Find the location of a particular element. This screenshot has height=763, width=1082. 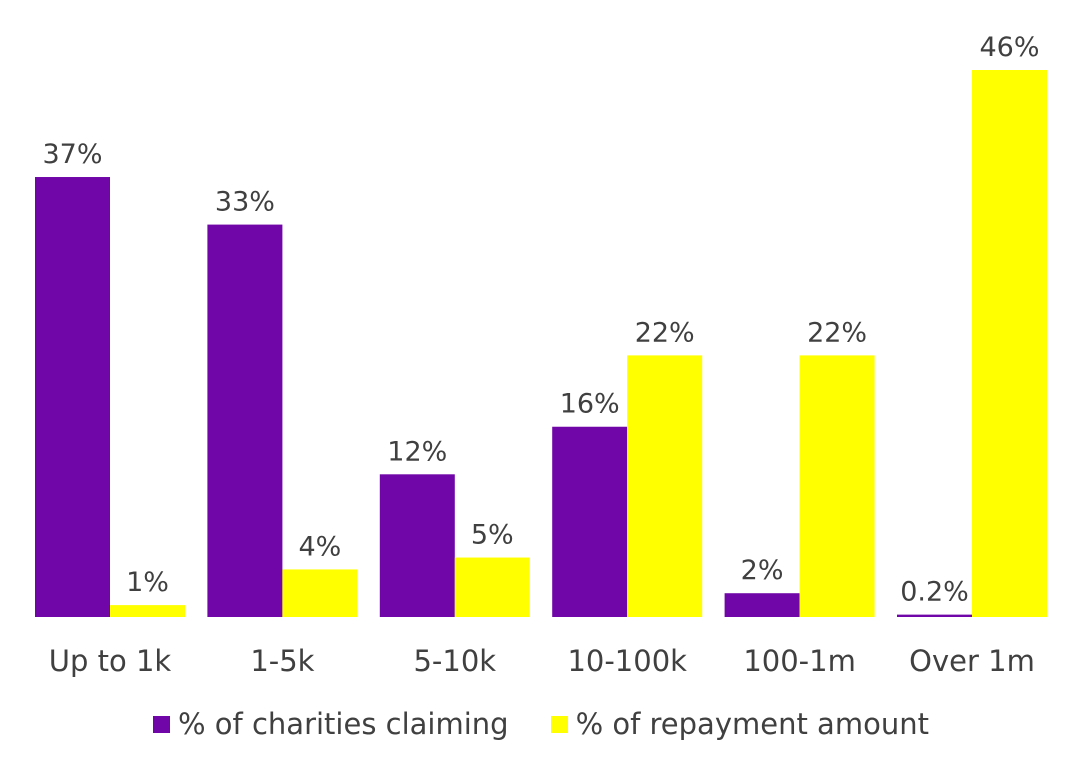

x-tick-label: 5-10k is located at coordinates (454, 661).